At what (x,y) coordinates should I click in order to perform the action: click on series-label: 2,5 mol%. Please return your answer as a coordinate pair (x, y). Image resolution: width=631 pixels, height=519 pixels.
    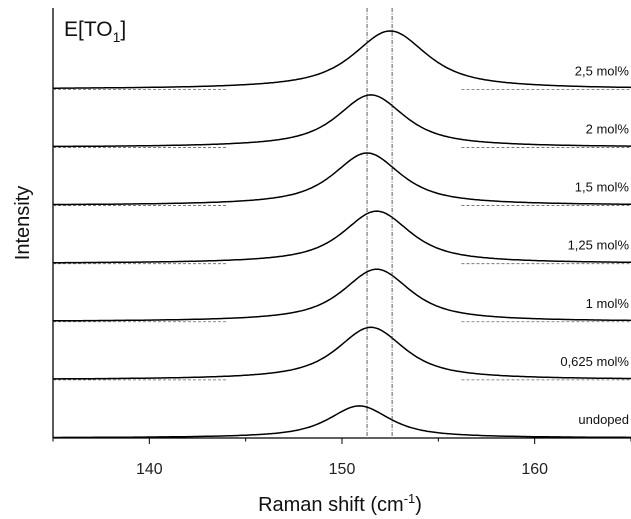
    Looking at the image, I should click on (602, 70).